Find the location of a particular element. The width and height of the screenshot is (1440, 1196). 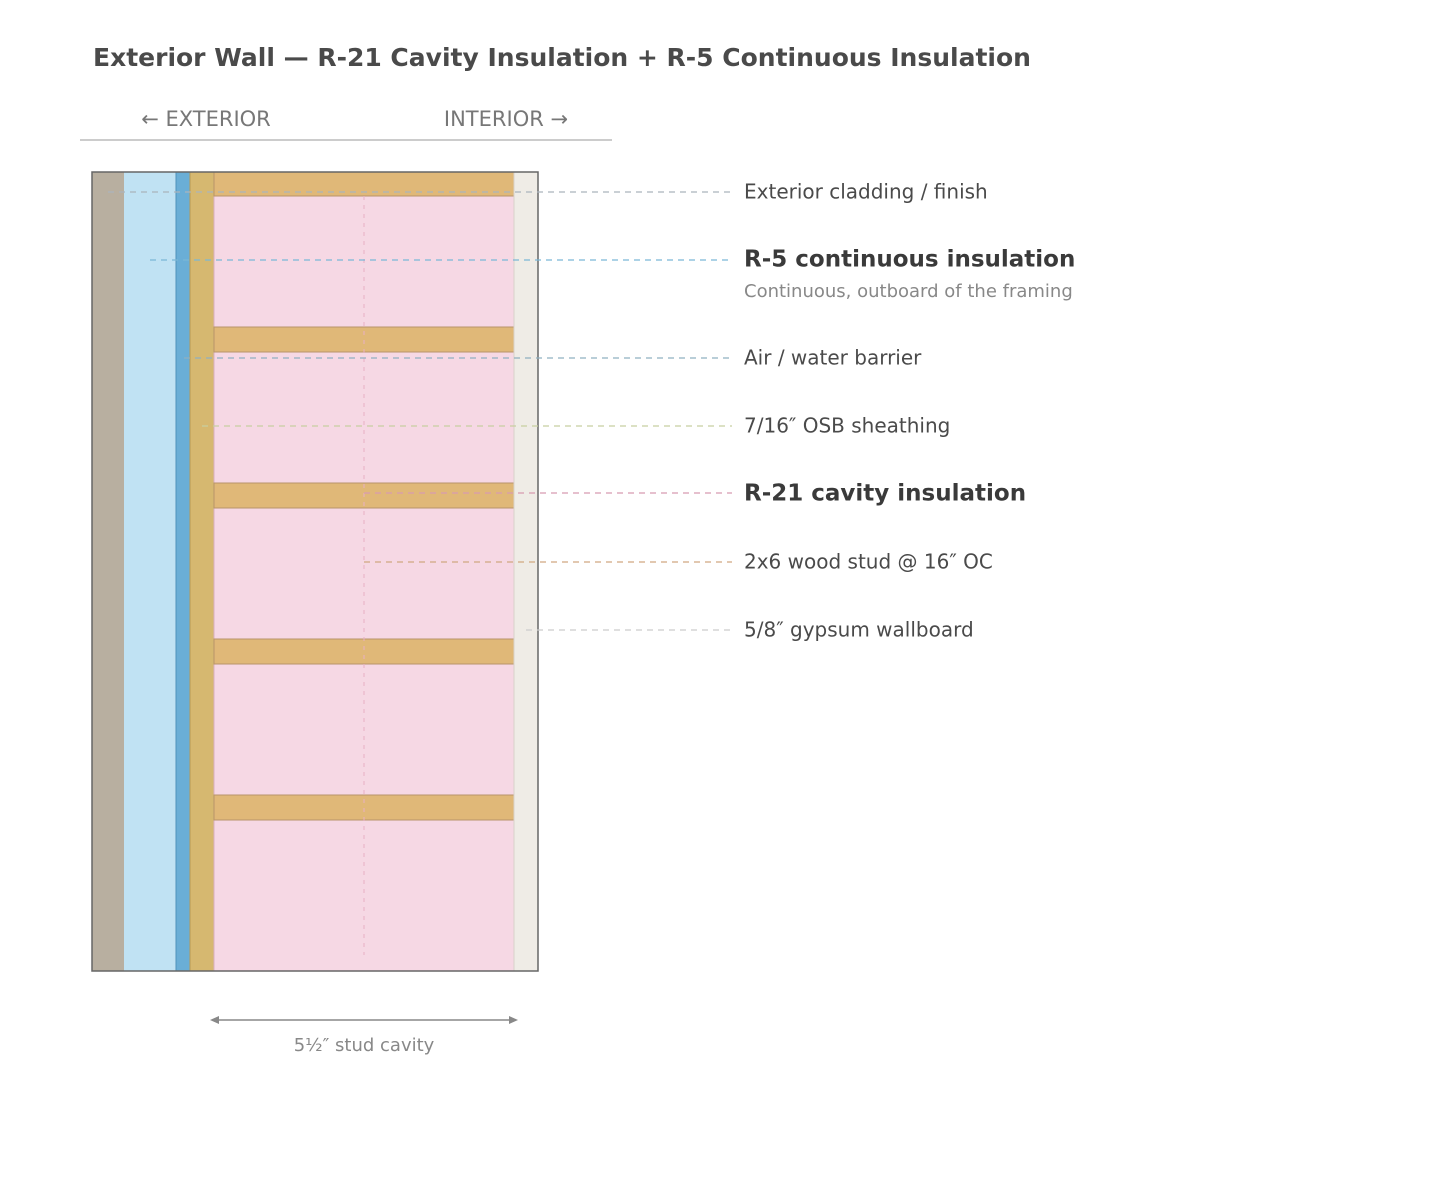

dimension-label: 5½″ stud cavity is located at coordinates (364, 1045).